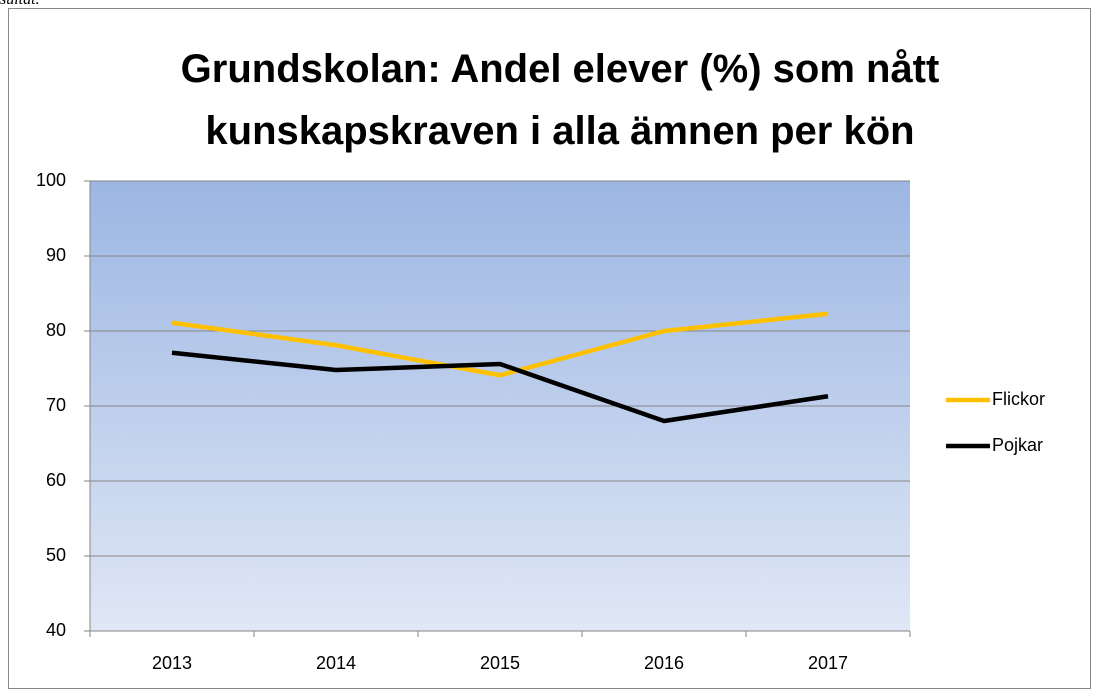  Describe the element at coordinates (336, 663) in the screenshot. I see `x-tick-label: 2014` at that location.